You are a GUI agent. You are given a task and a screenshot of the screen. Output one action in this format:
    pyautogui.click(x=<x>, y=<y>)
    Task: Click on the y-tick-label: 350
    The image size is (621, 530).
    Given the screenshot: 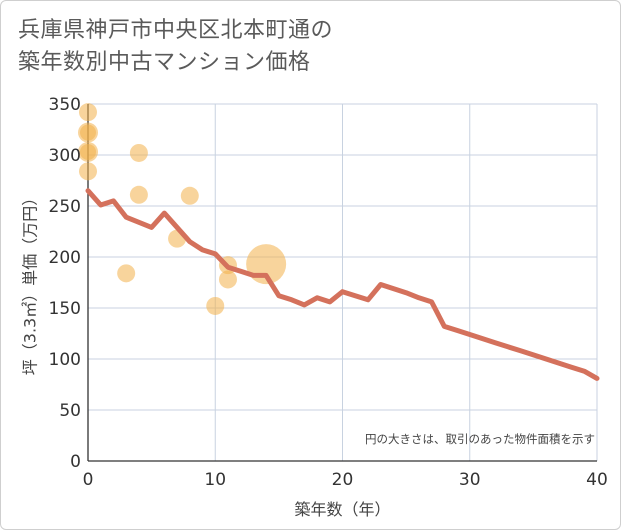 What is the action you would take?
    pyautogui.click(x=65, y=105)
    